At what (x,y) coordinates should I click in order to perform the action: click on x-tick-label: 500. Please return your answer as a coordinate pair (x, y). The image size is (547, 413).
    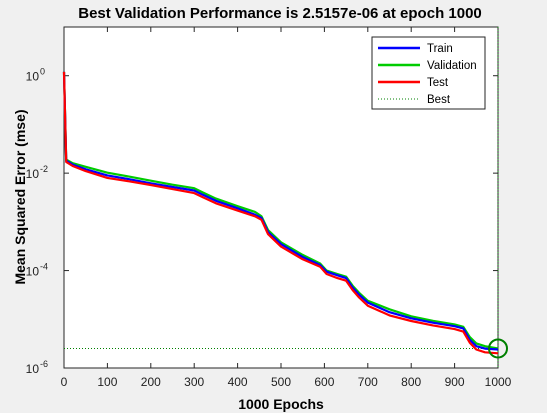
    Looking at the image, I should click on (281, 382).